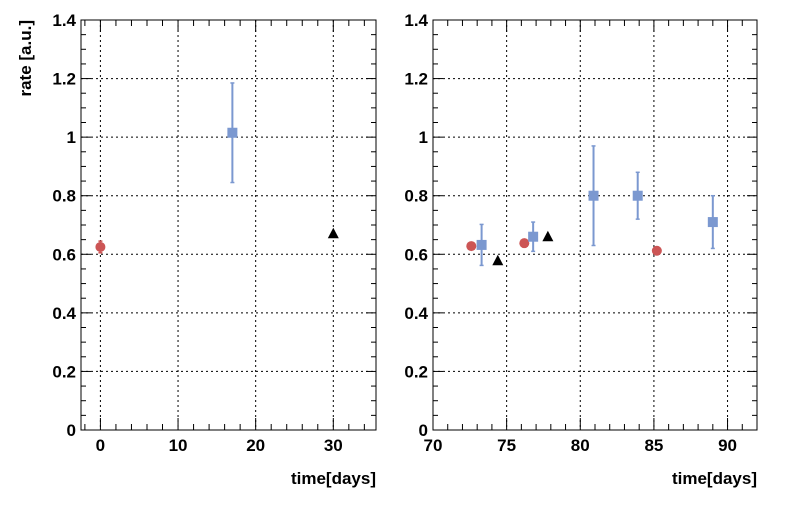 The width and height of the screenshot is (788, 506). I want to click on x-tick-label: 85, so click(653, 445).